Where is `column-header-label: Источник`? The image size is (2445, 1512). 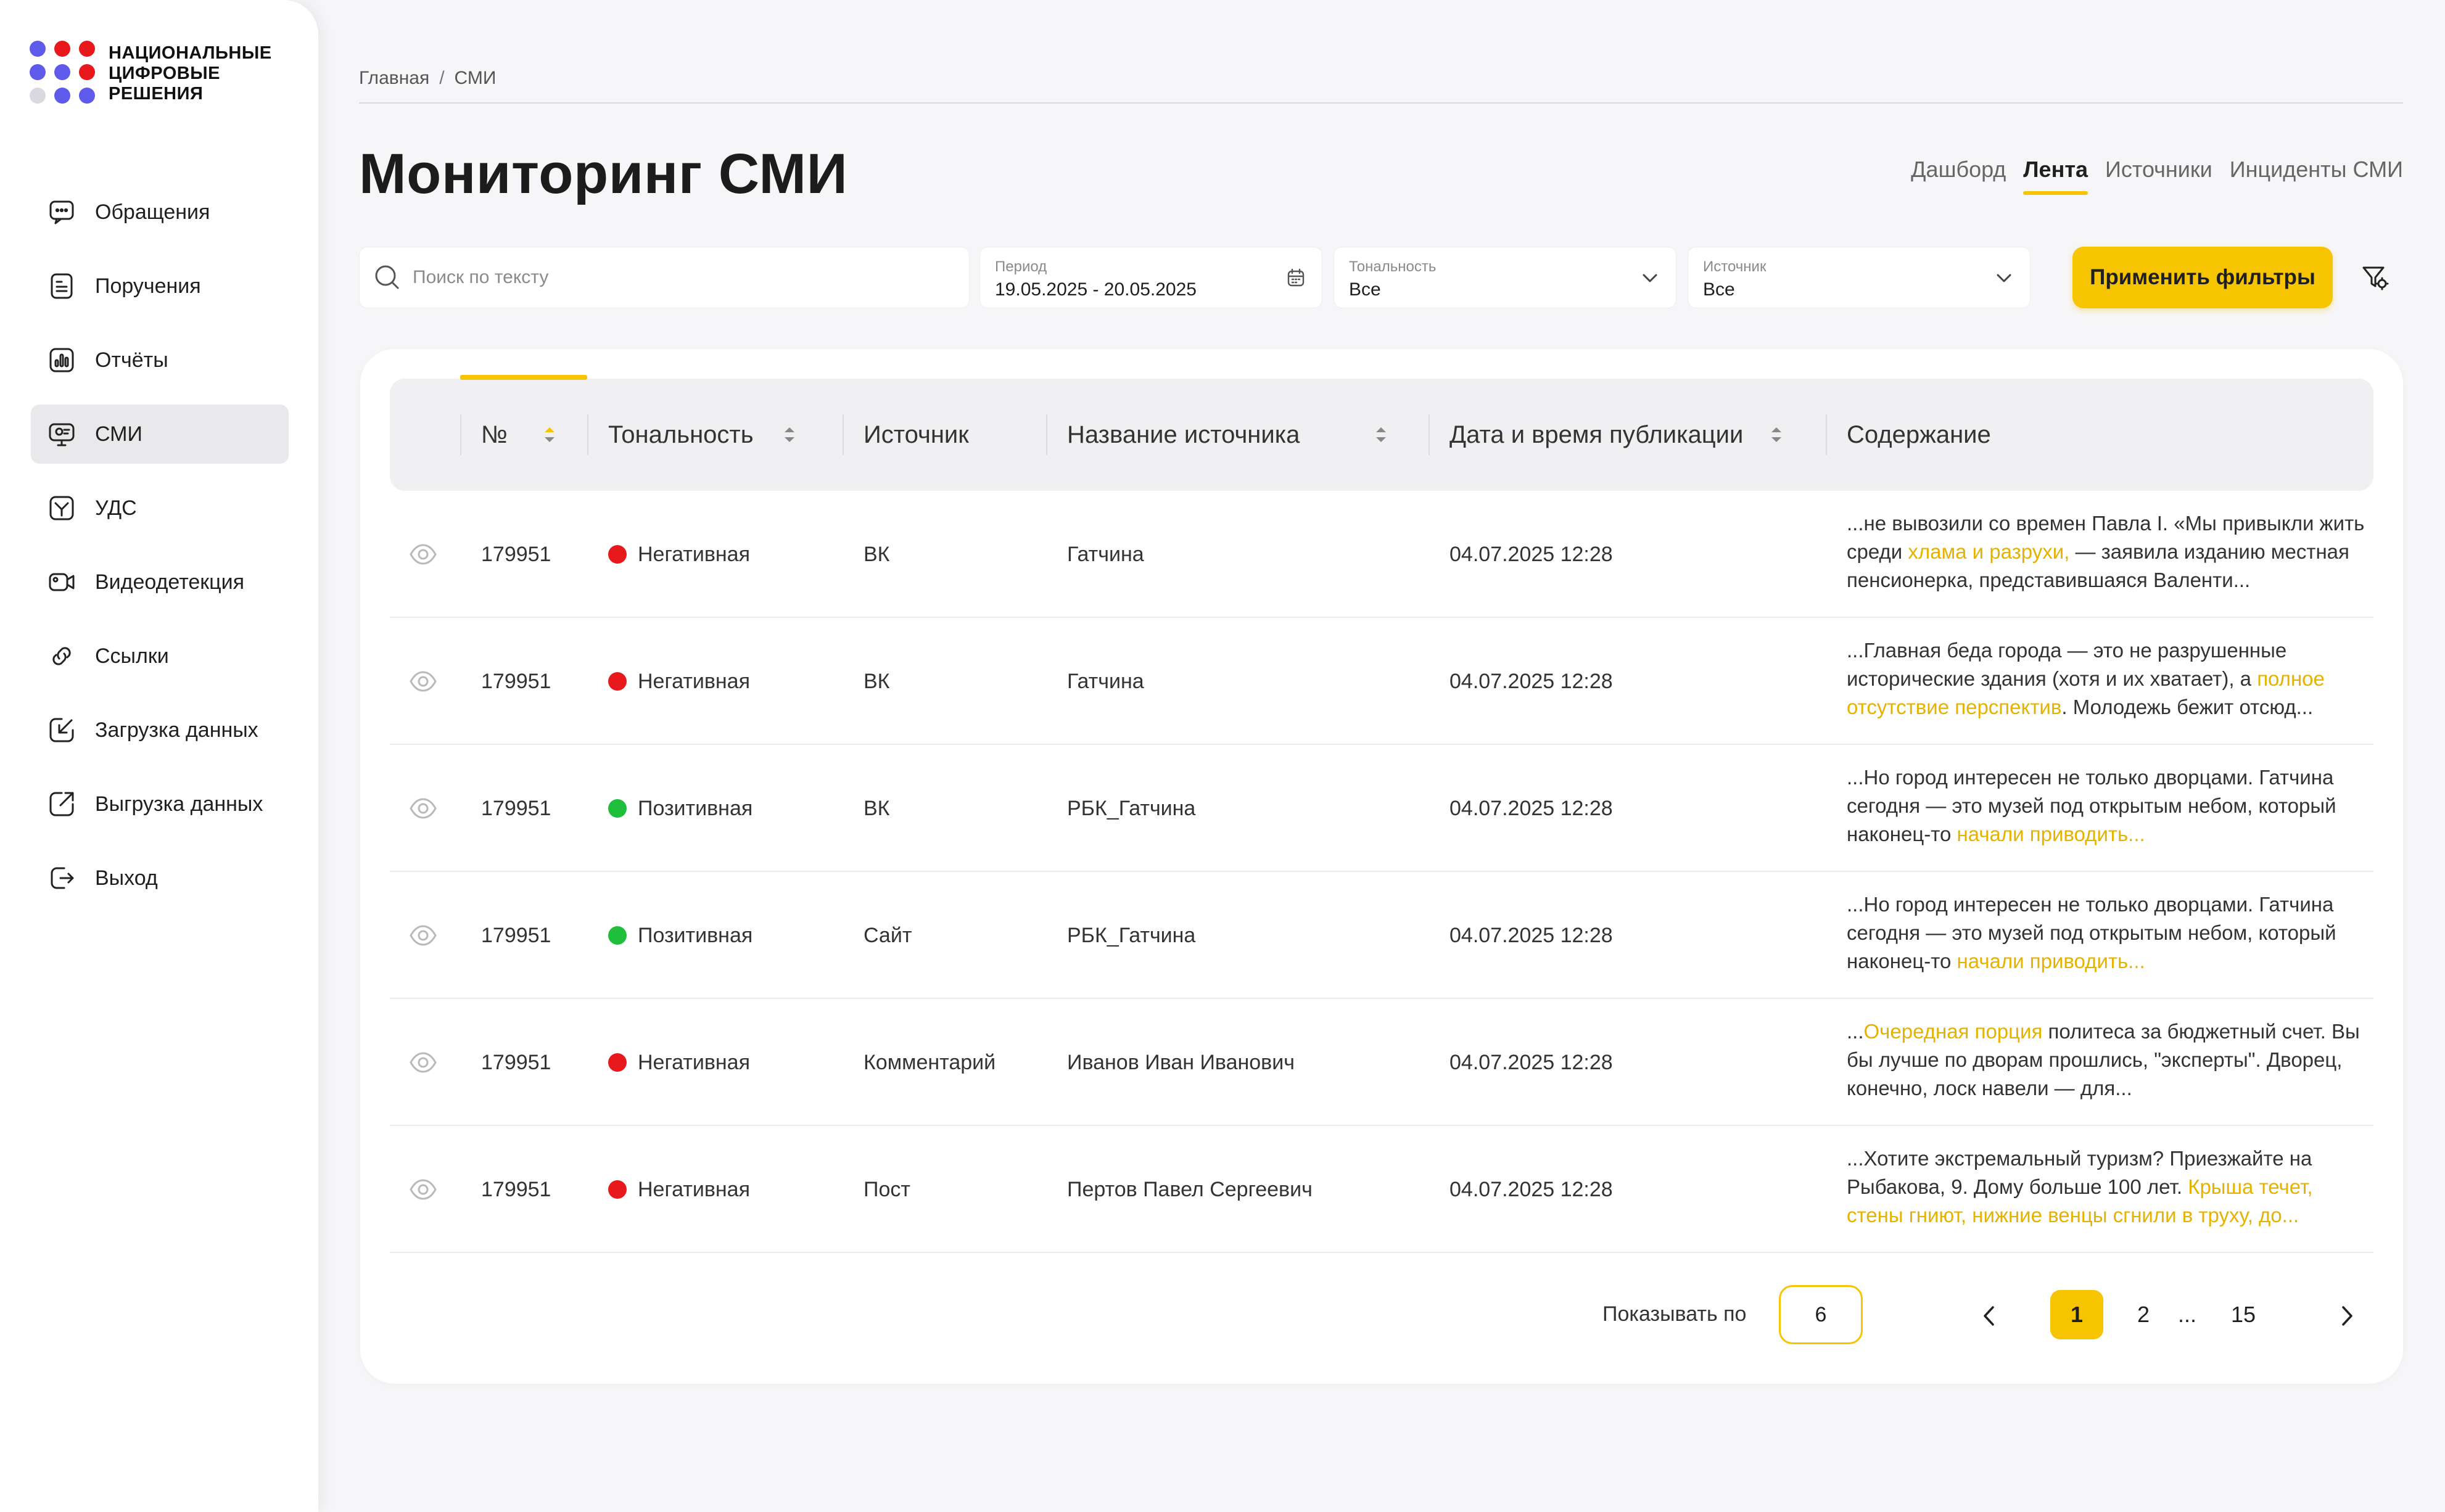 column-header-label: Источник is located at coordinates (916, 434).